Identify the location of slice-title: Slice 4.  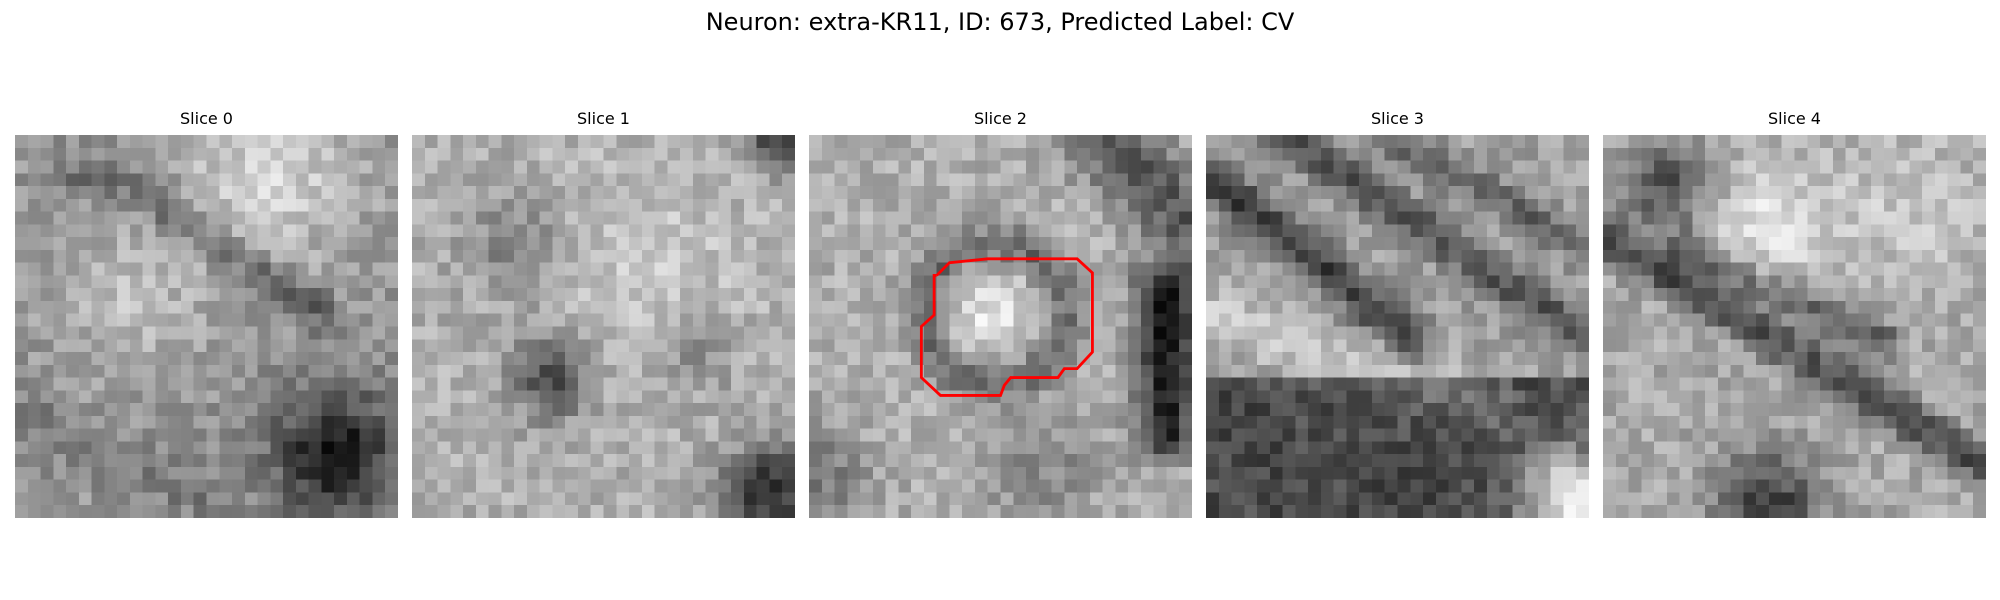
(1794, 118).